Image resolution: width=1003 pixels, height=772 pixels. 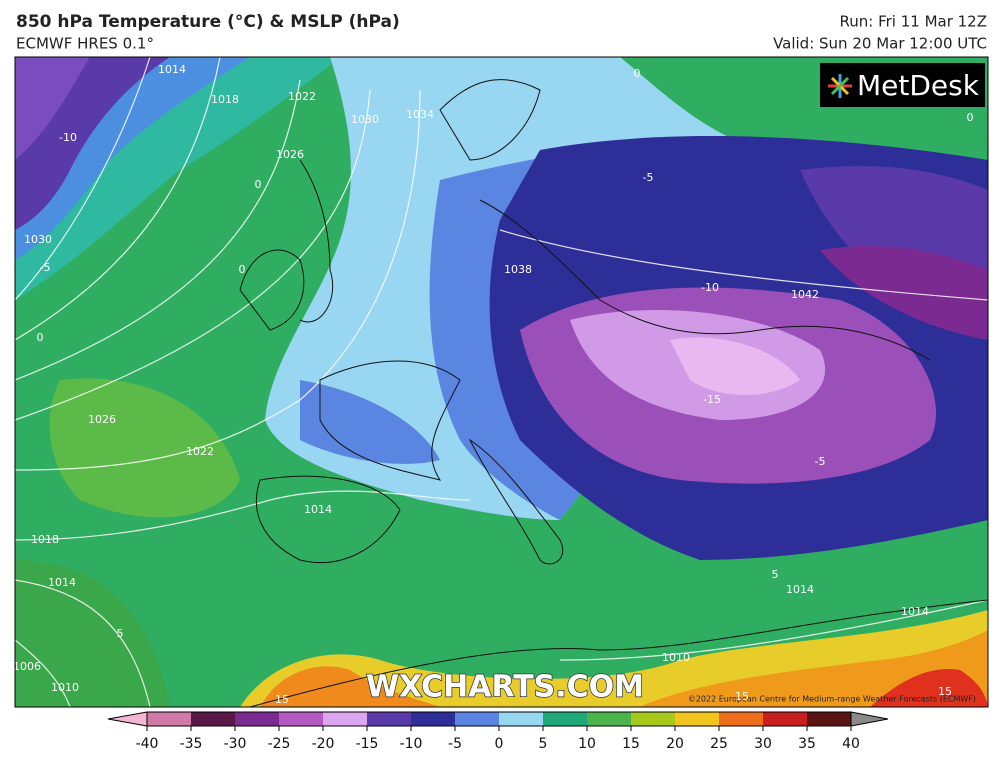 I want to click on colorbar-tick-label: -40, so click(x=147, y=744).